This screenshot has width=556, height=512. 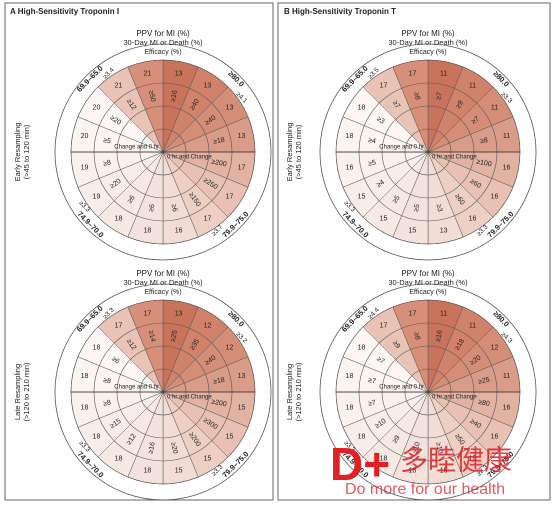 I want to click on quadrant-ppv: ≥80.0, so click(x=501, y=319).